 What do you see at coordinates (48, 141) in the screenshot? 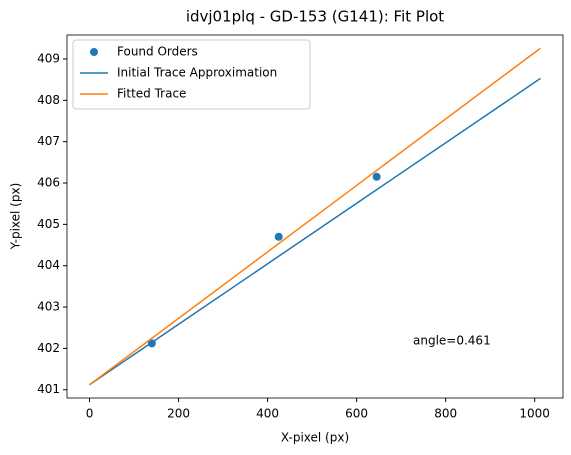
I see `y-tick-label: 407` at bounding box center [48, 141].